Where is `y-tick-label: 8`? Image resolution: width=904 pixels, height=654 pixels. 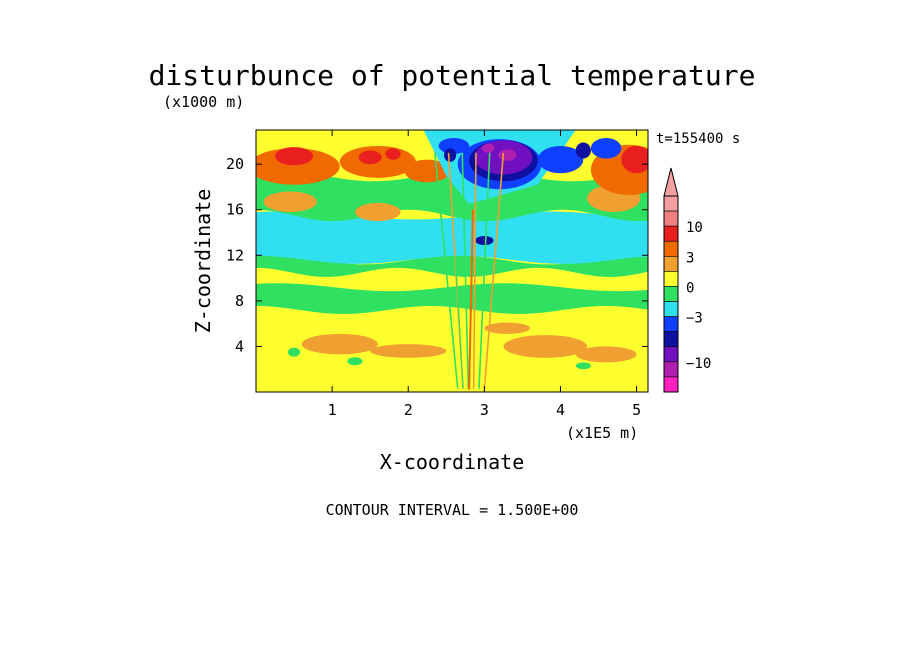
y-tick-label: 8 is located at coordinates (239, 301).